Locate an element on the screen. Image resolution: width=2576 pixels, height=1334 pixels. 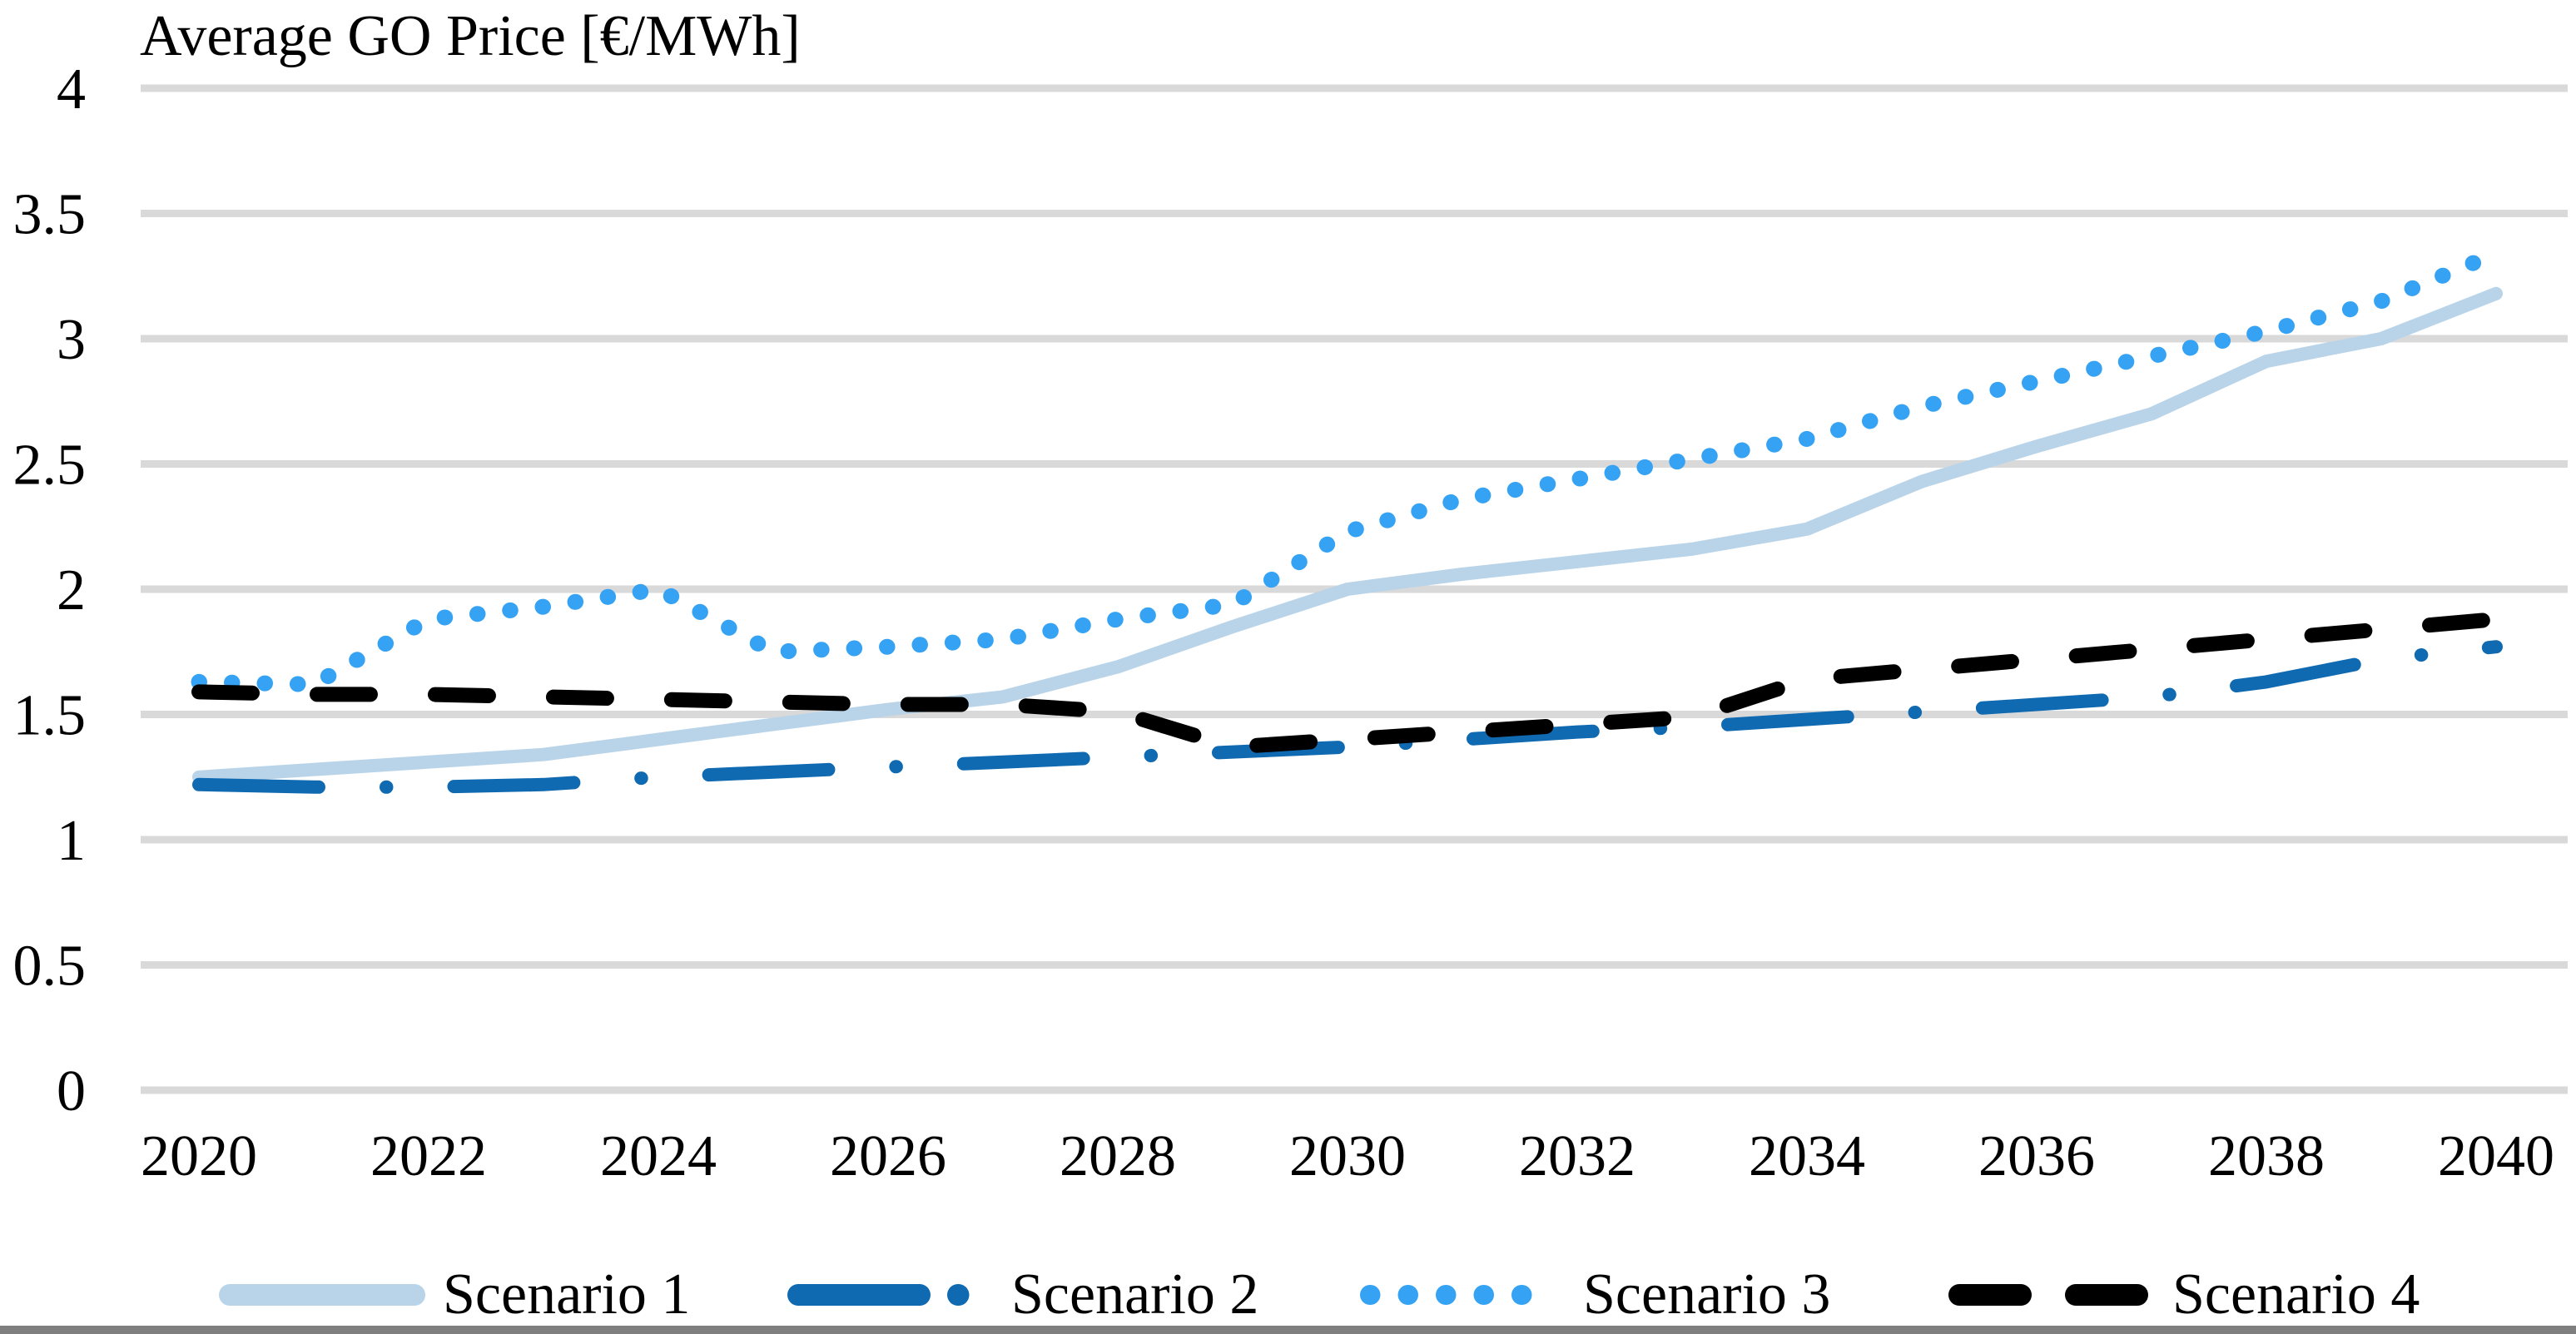
x-tick-label: 2028 is located at coordinates (1118, 1156).